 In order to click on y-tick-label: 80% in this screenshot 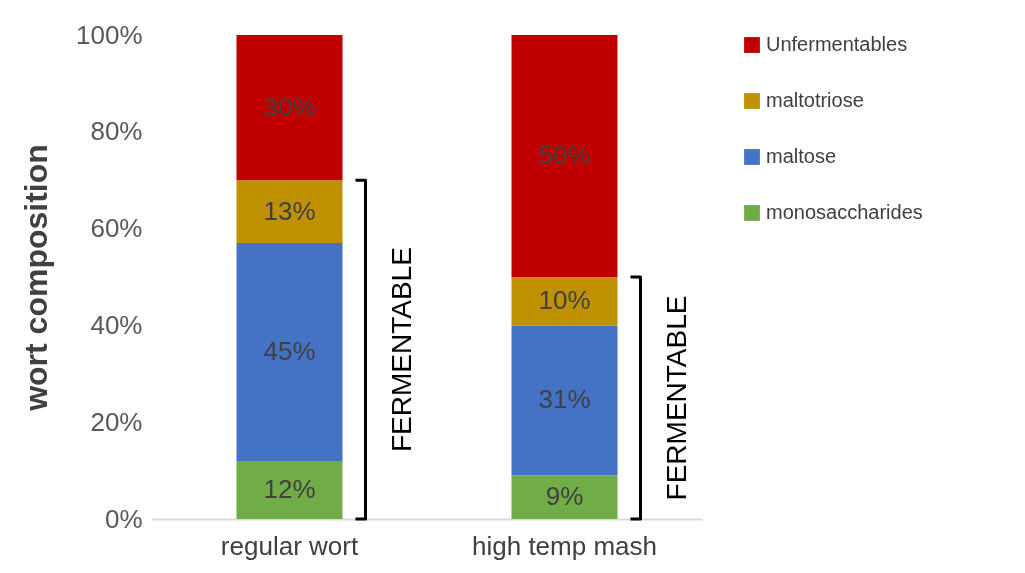, I will do `click(116, 131)`.